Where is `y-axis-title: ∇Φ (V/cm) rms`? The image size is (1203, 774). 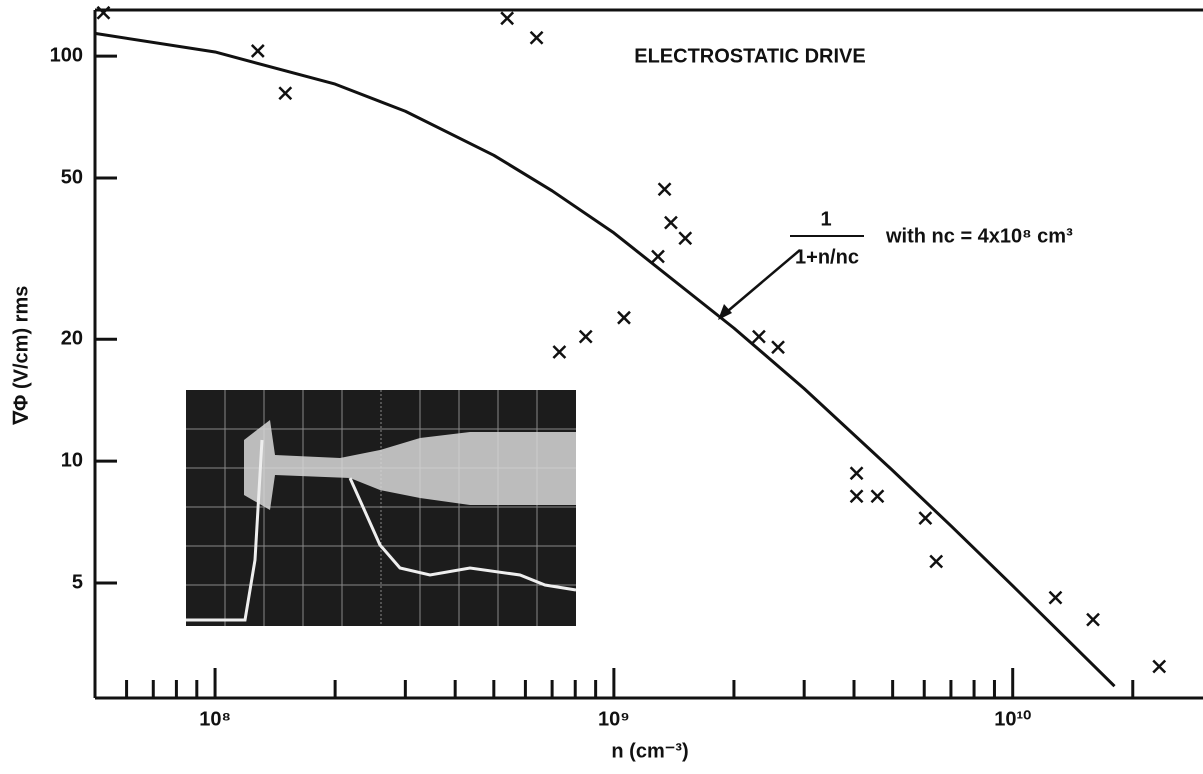 y-axis-title: ∇Φ (V/cm) rms is located at coordinates (21, 356).